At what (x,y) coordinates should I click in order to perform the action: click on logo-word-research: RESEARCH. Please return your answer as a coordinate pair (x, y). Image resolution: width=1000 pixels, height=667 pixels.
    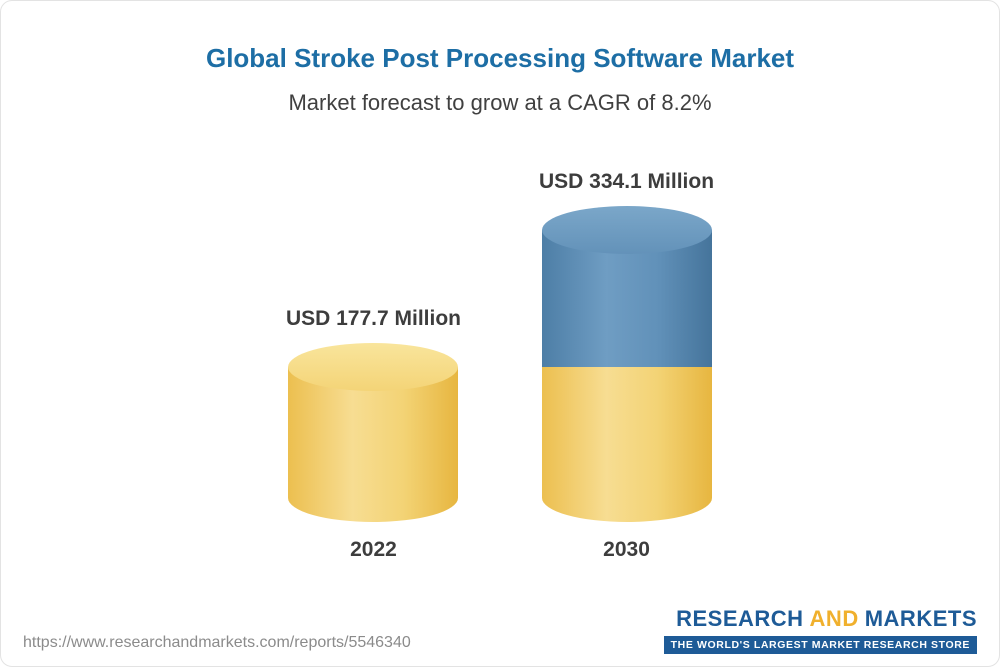
    Looking at the image, I should click on (740, 618).